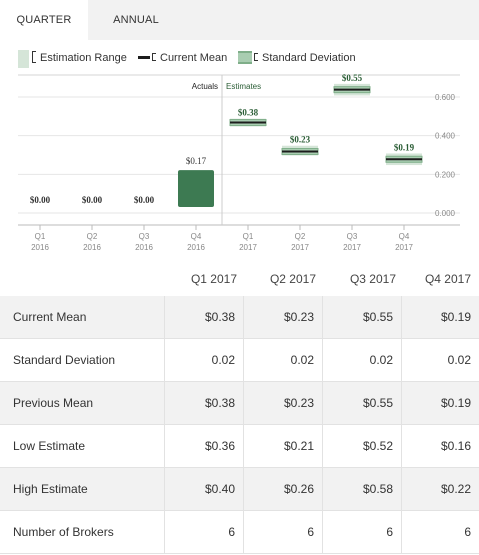 The image size is (479, 555). What do you see at coordinates (243, 86) in the screenshot?
I see `estimates-label: Estimates` at bounding box center [243, 86].